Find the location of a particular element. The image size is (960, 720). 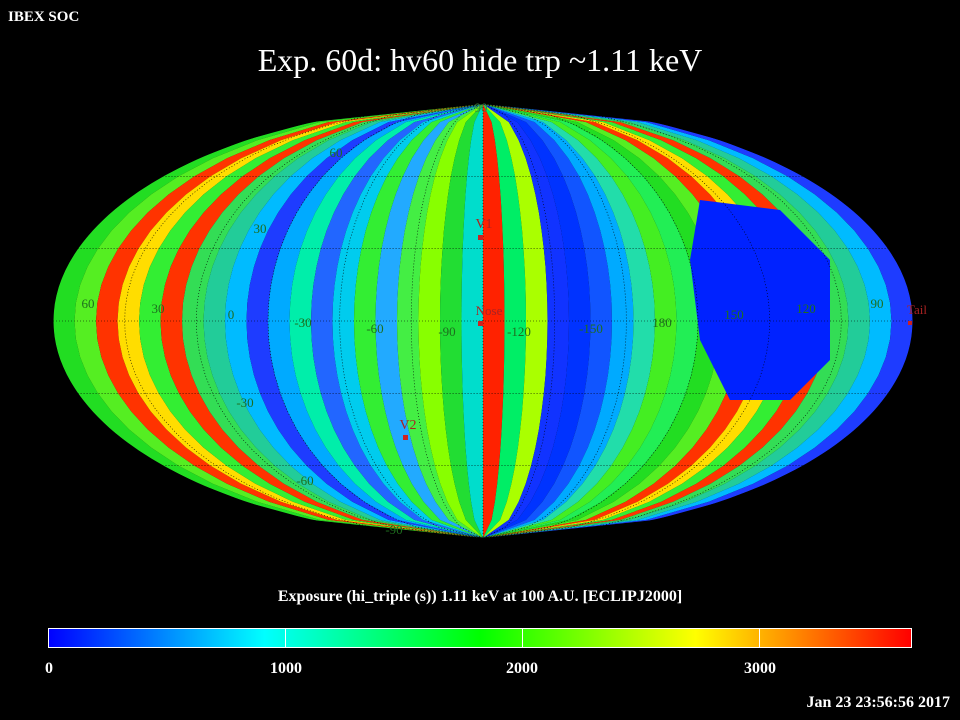

lat-label-60: 60 is located at coordinates (336, 152).